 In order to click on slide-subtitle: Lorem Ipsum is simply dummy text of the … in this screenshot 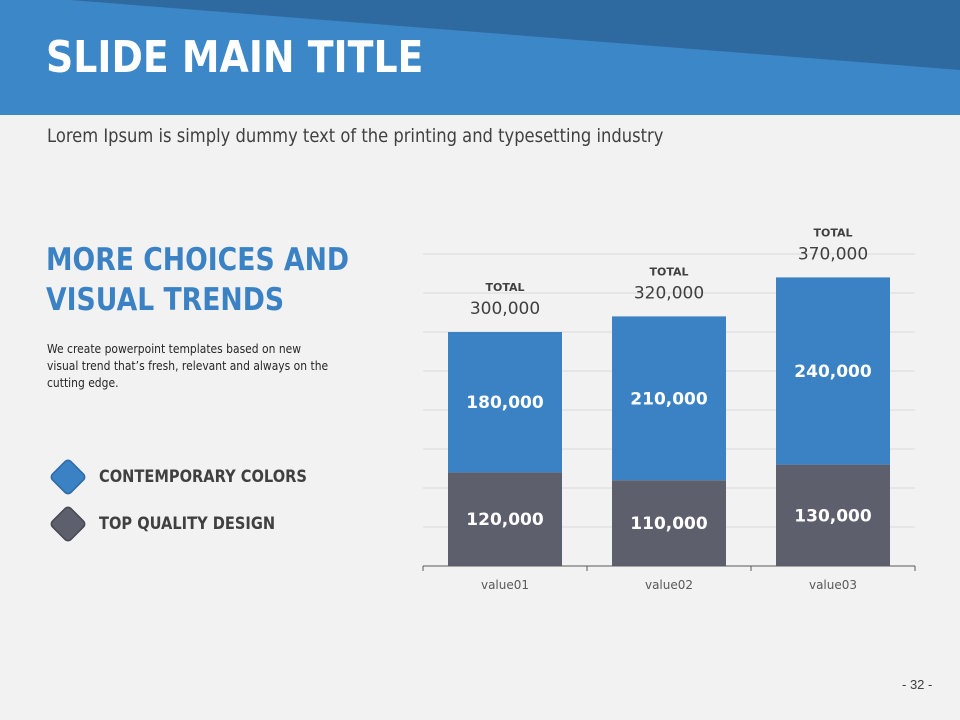, I will do `click(355, 136)`.